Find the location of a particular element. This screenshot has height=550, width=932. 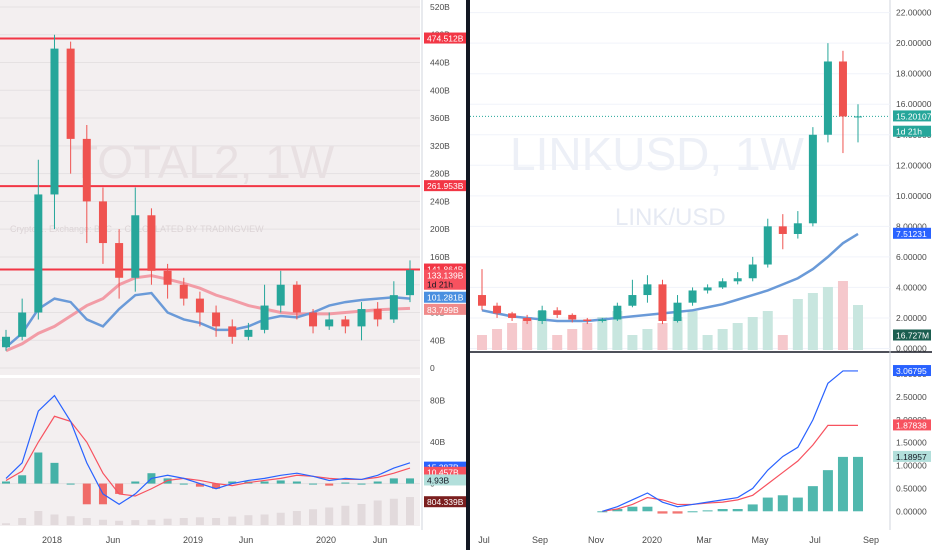

right-y-tick-9: 18.00000 is located at coordinates (914, 74).